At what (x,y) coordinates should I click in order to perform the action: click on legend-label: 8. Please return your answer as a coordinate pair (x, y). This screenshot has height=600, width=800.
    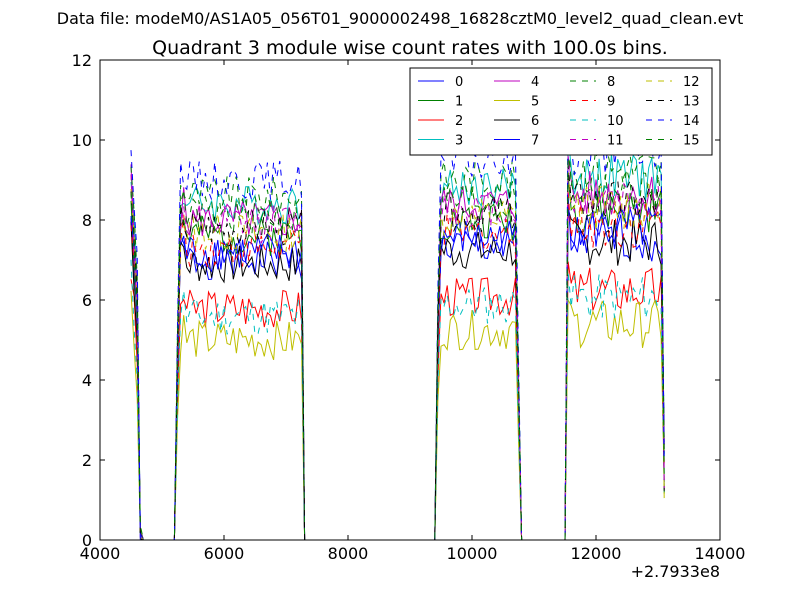
    Looking at the image, I should click on (611, 82).